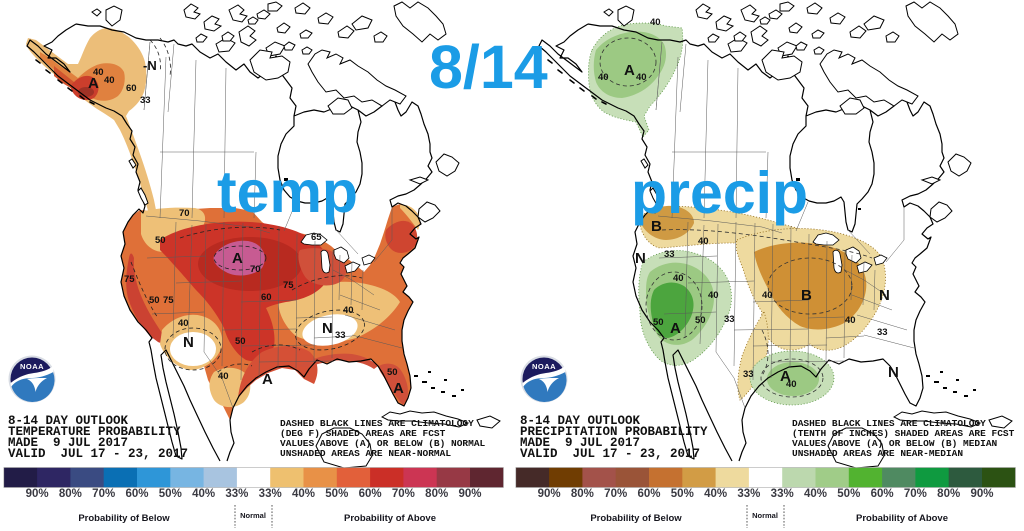 Image resolution: width=1024 pixels, height=531 pixels. What do you see at coordinates (877, 453) in the screenshot?
I see `svg-text: UNSHADED AREAS ARE NEAR-MEDIAN` at bounding box center [877, 453].